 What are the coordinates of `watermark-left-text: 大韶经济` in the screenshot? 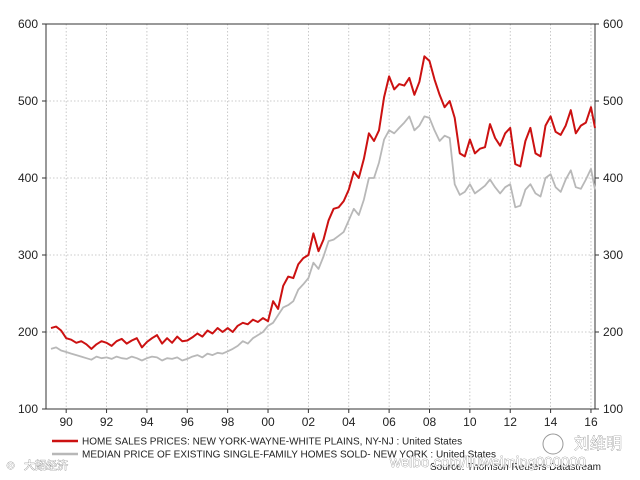 It's located at (46, 465).